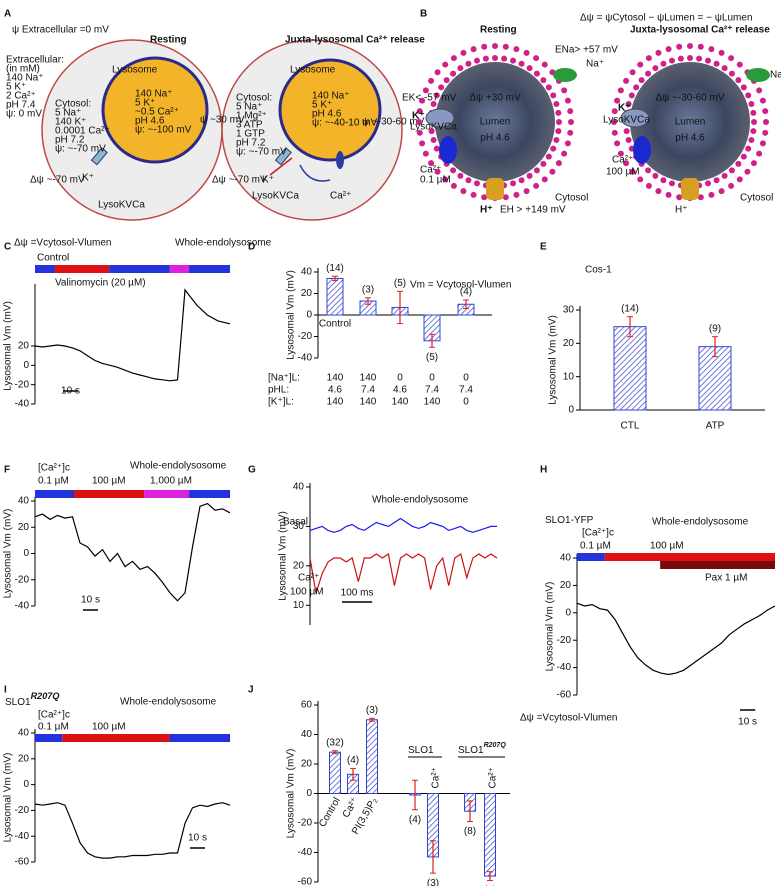 The width and height of the screenshot is (781, 886). I want to click on y-tick-label: 10, so click(299, 605).